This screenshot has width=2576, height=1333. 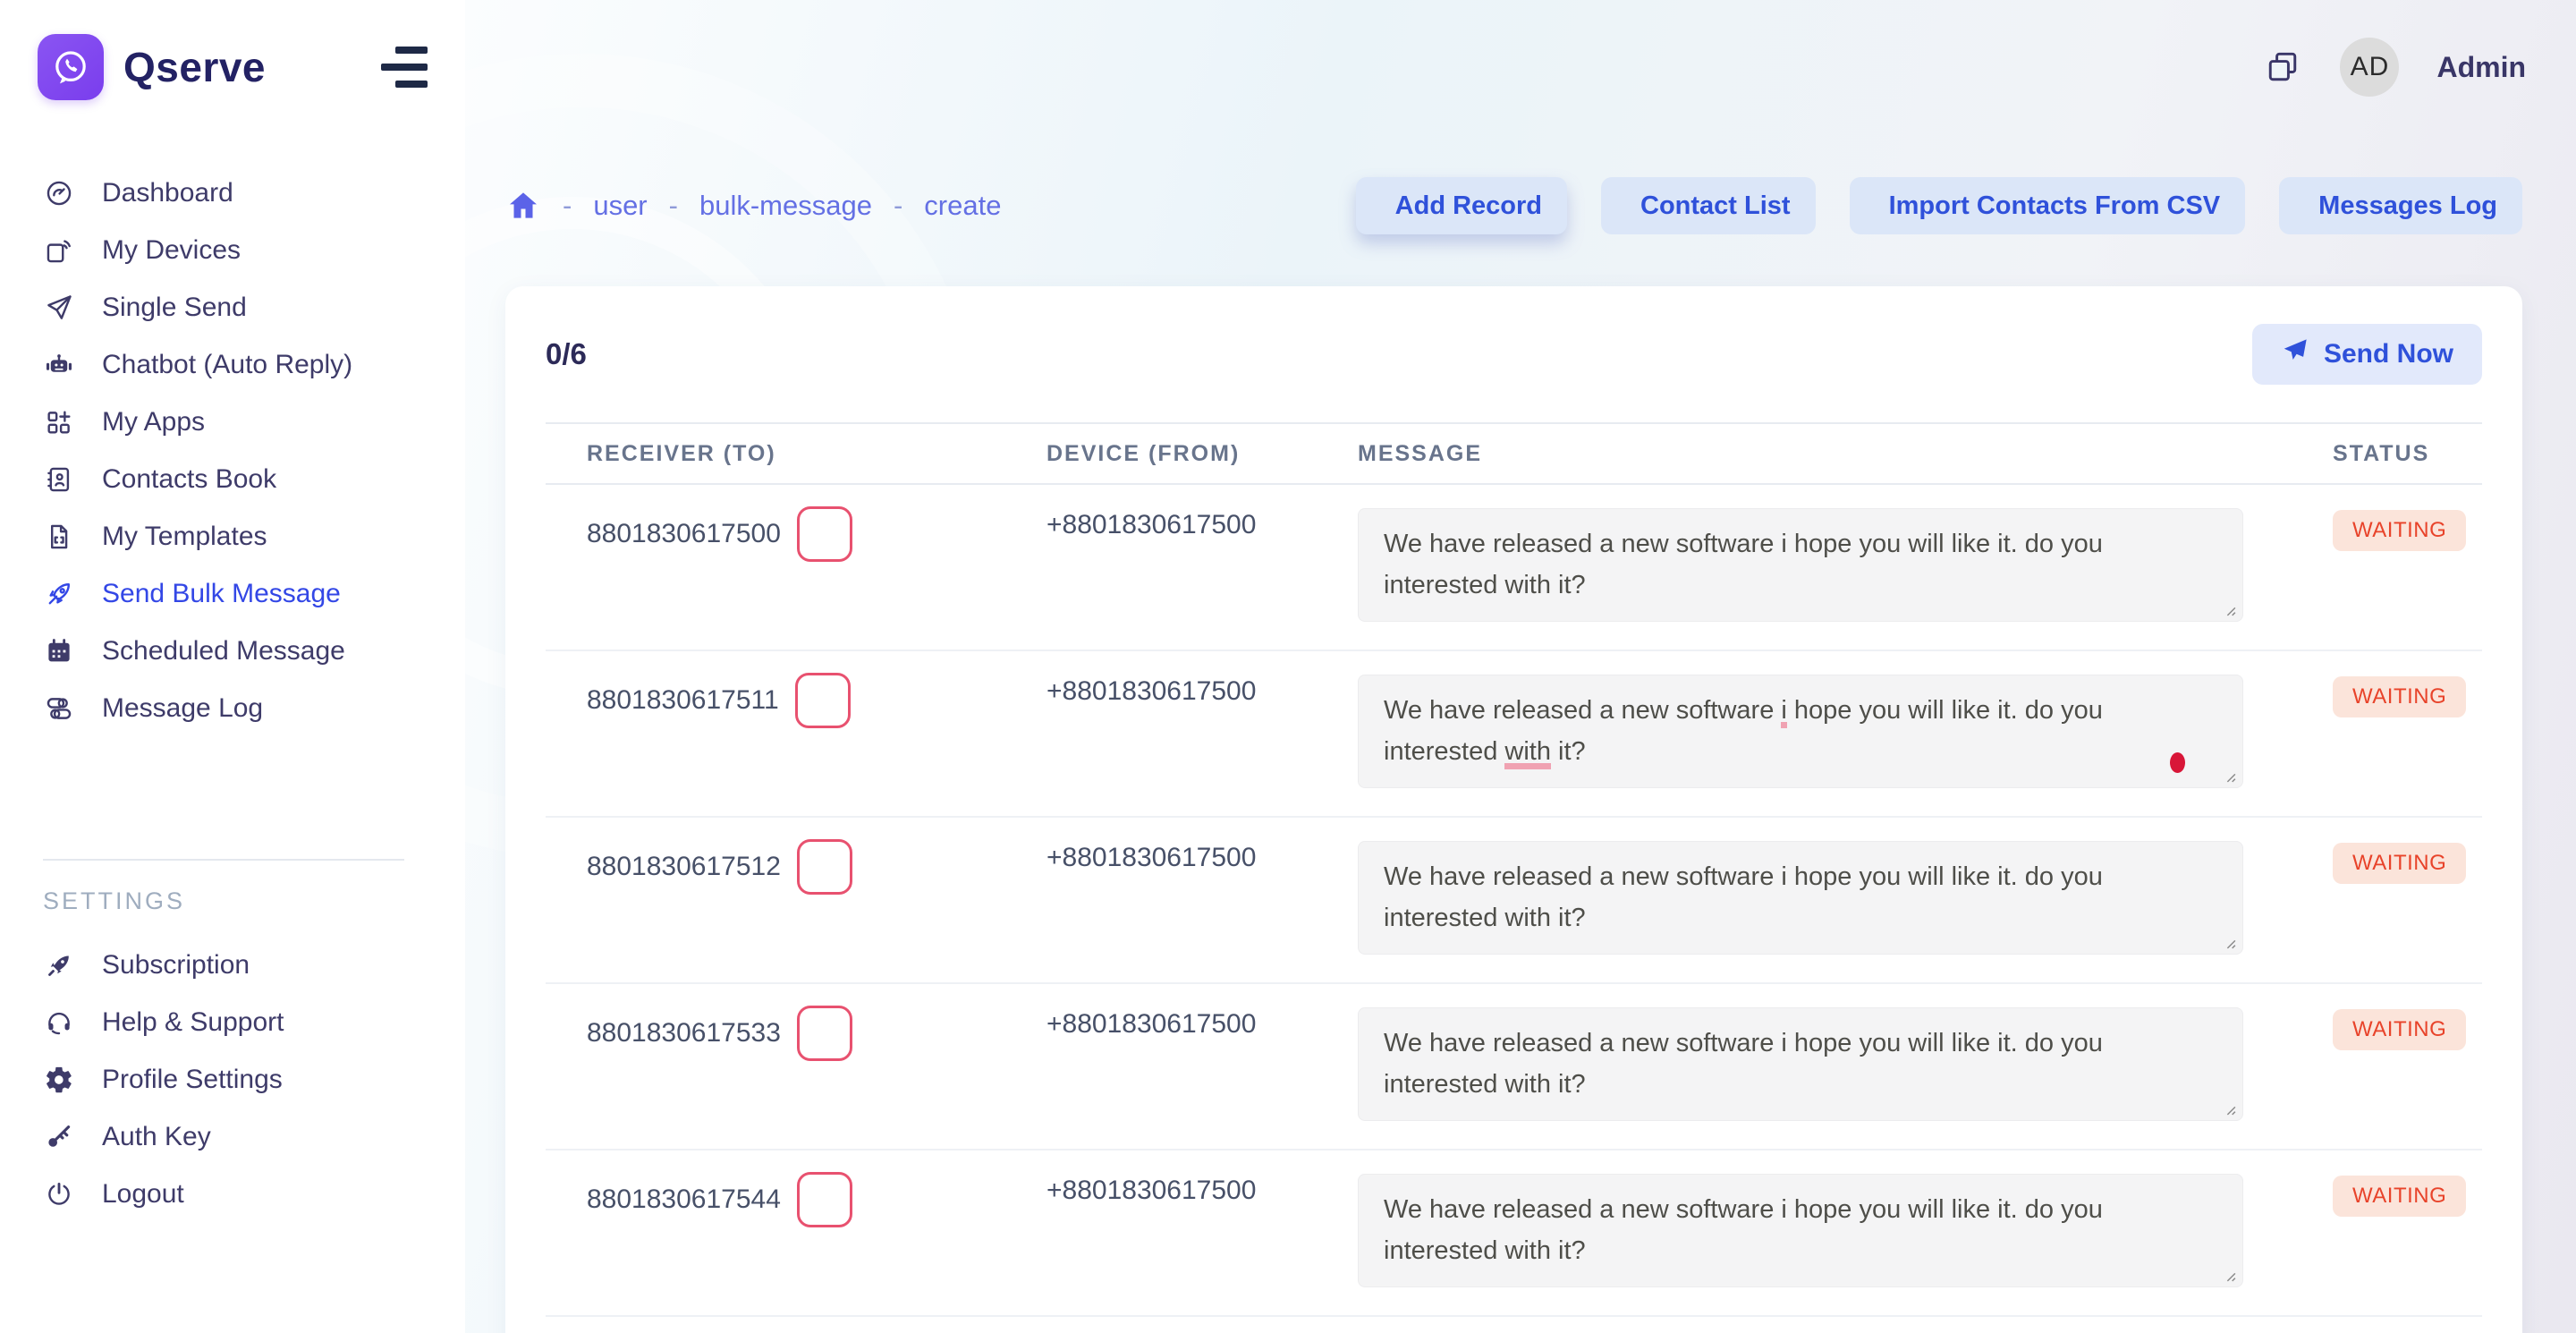 What do you see at coordinates (176, 965) in the screenshot?
I see `sidebar-item-label: Subscription` at bounding box center [176, 965].